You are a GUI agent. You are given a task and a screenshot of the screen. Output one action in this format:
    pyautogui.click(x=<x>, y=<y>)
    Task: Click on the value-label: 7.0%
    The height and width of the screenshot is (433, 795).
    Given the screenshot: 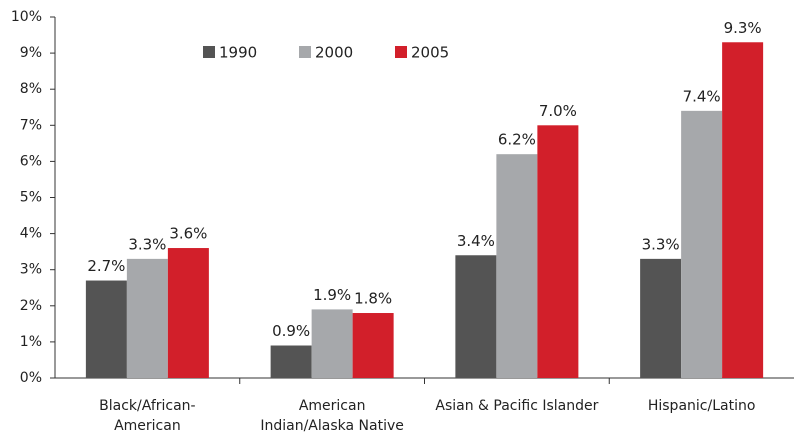 What is the action you would take?
    pyautogui.click(x=558, y=111)
    